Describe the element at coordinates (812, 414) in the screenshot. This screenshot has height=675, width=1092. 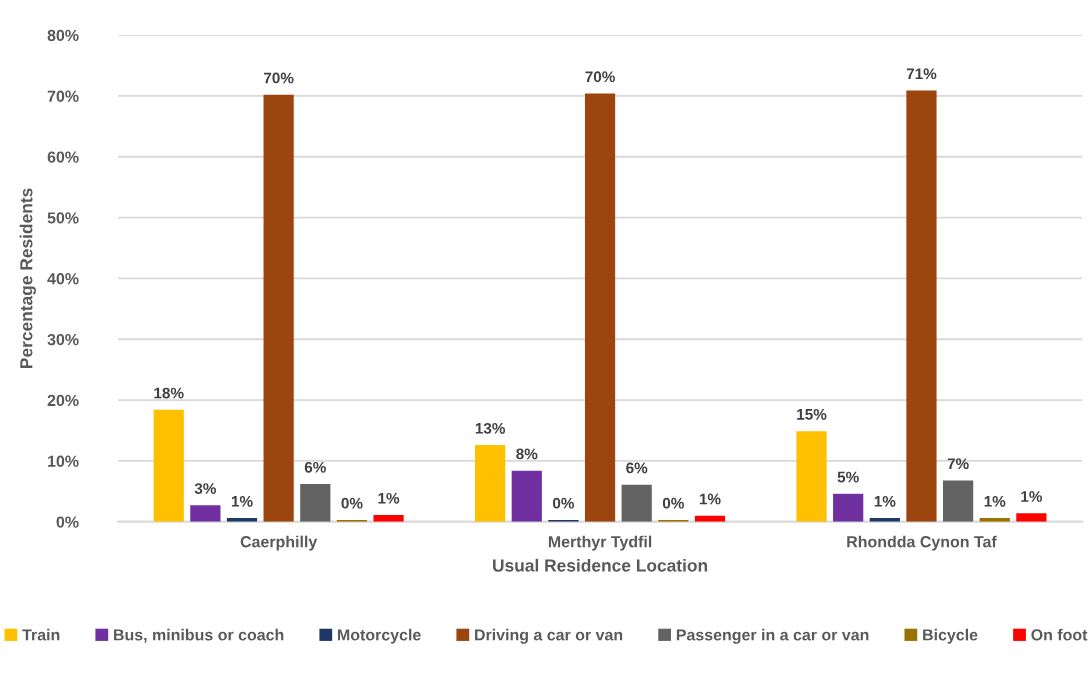
I see `data-label: 15%` at that location.